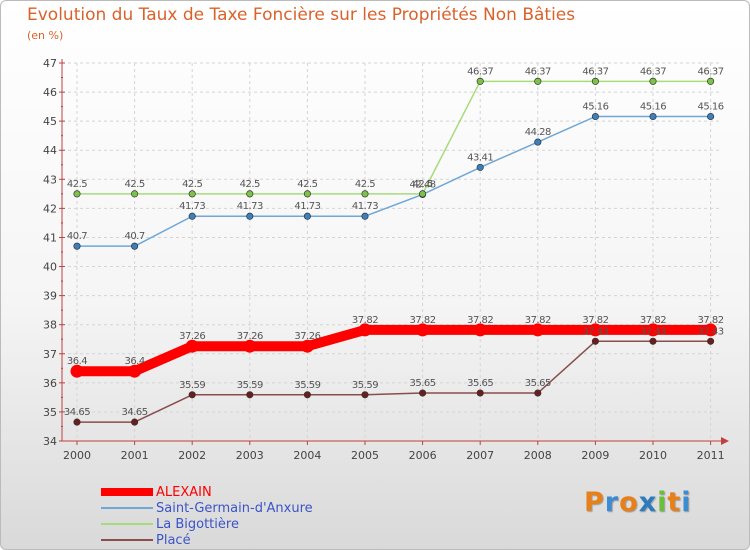 This screenshot has width=750, height=550. Describe the element at coordinates (207, 540) in the screenshot. I see `legend-item: Placé` at that location.